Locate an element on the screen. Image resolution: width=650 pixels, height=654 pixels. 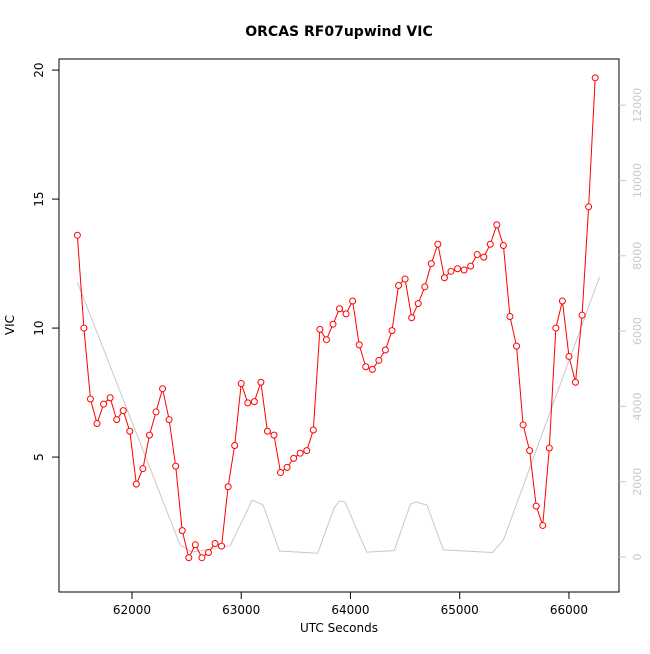
y-tick-label: 5 is located at coordinates (39, 457).